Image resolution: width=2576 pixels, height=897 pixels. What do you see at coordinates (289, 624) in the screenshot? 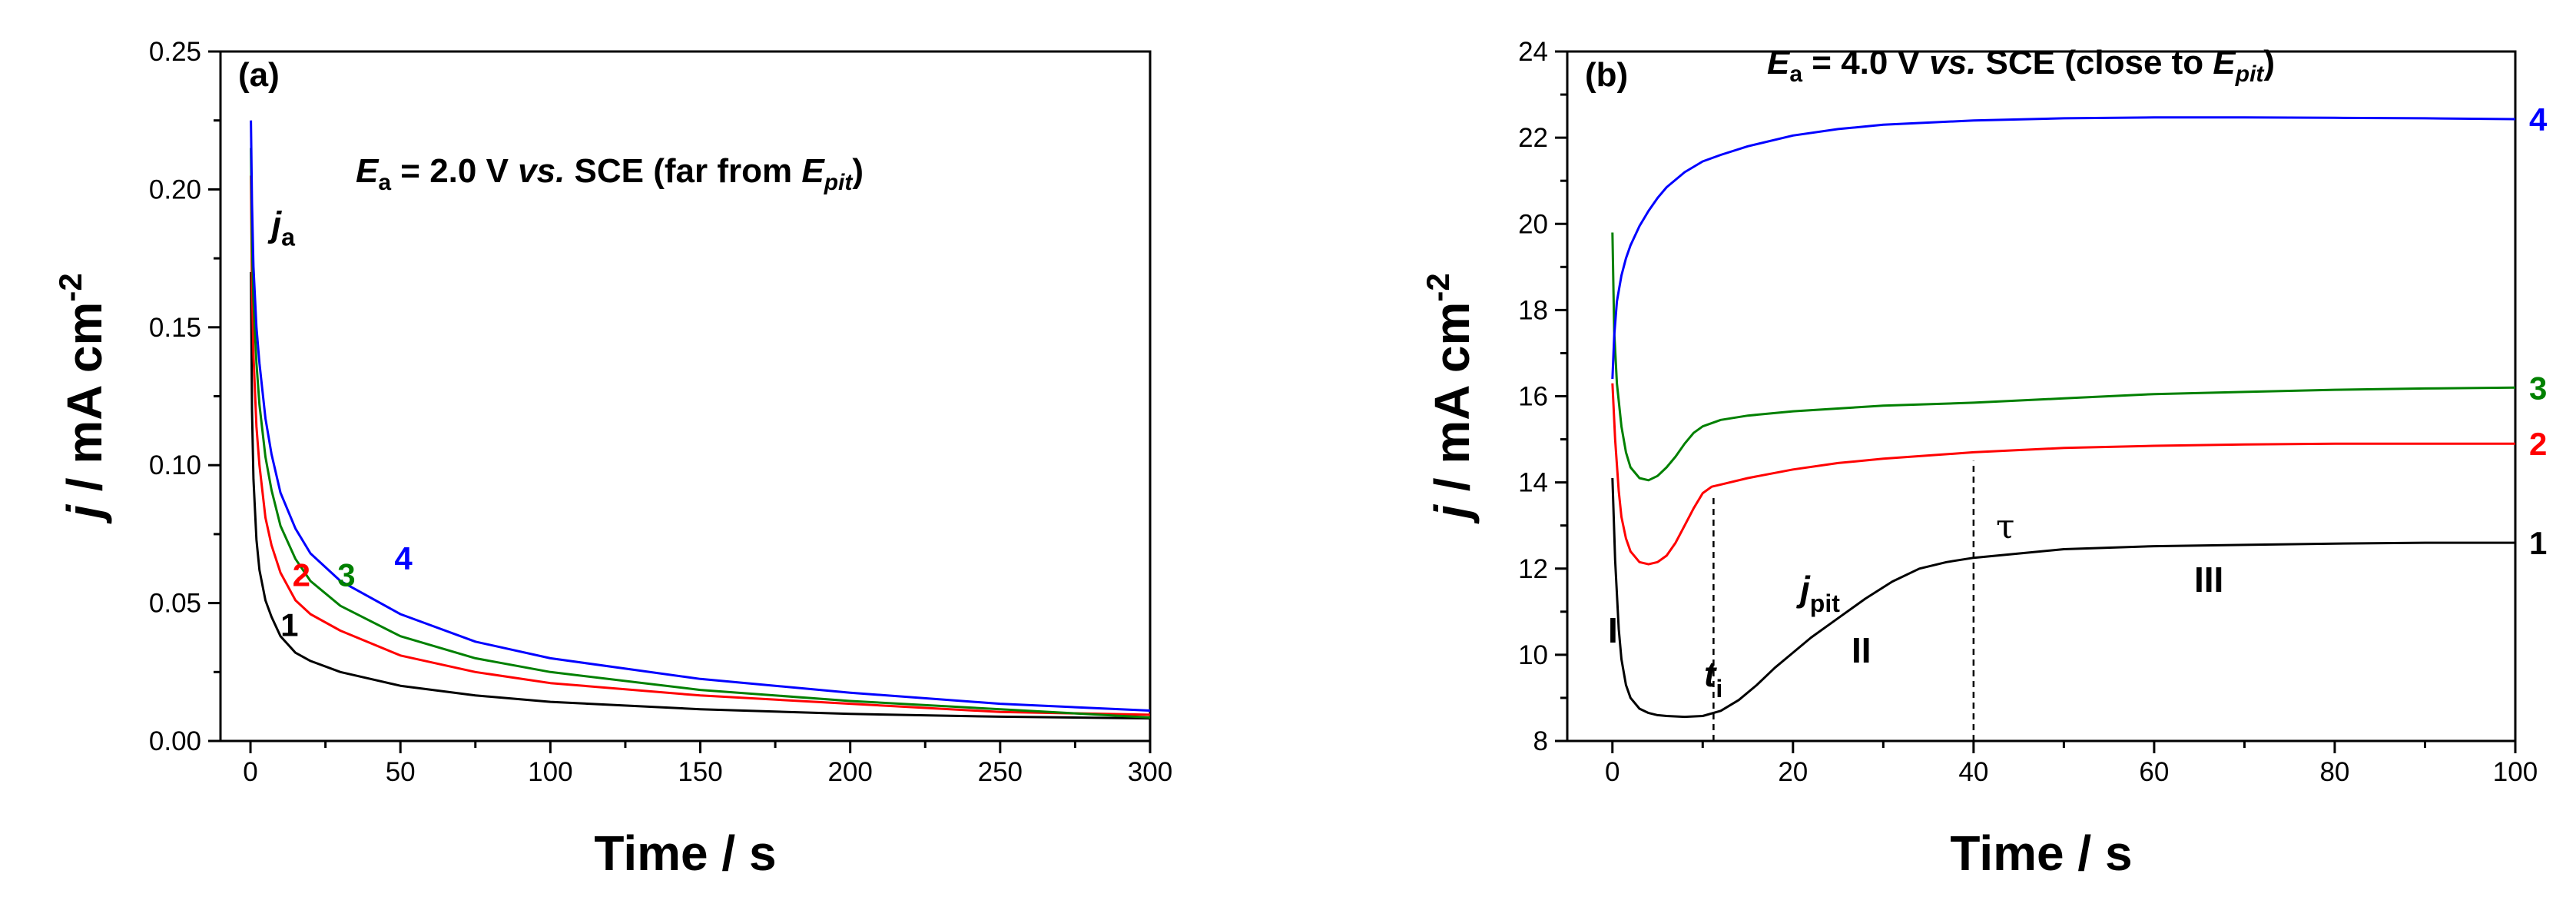
I see `a-series-1-label: 1` at bounding box center [289, 624].